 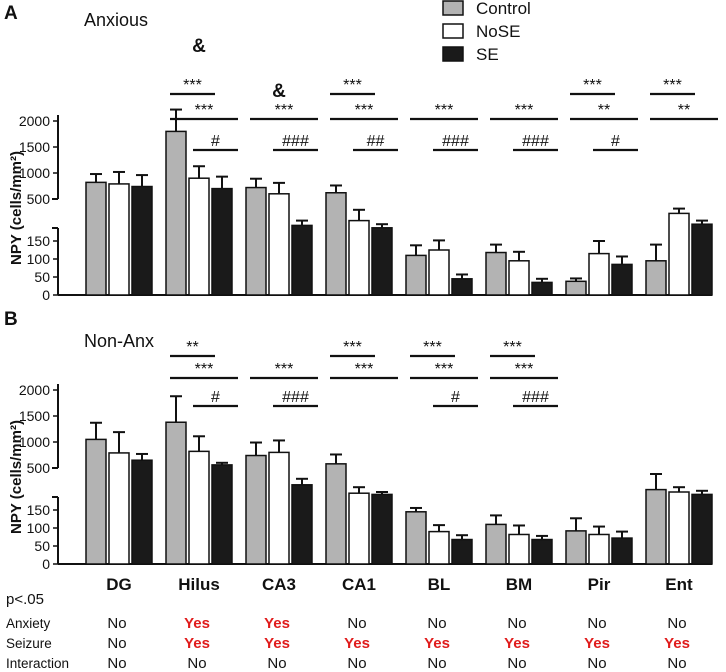 What do you see at coordinates (39, 510) in the screenshot?
I see `panel-b-y-tick-label: 150` at bounding box center [39, 510].